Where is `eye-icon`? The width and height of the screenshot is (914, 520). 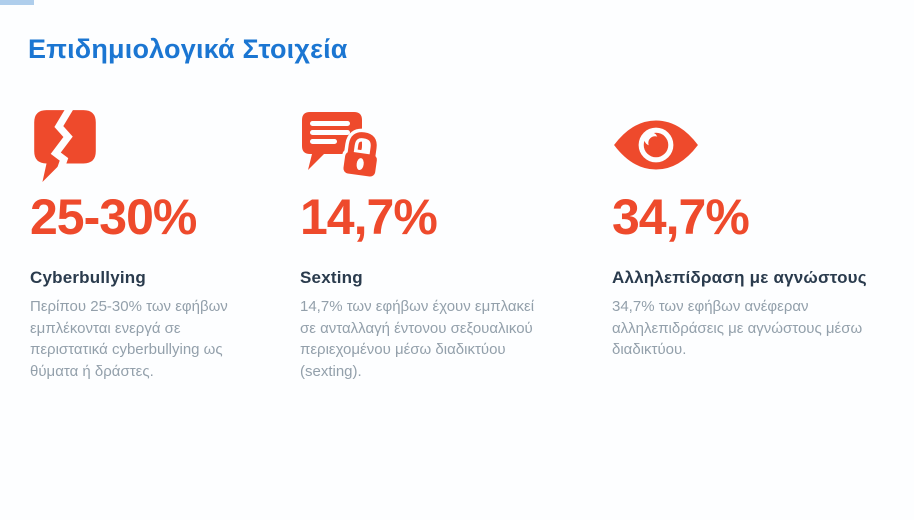
eye-icon is located at coordinates (757, 147).